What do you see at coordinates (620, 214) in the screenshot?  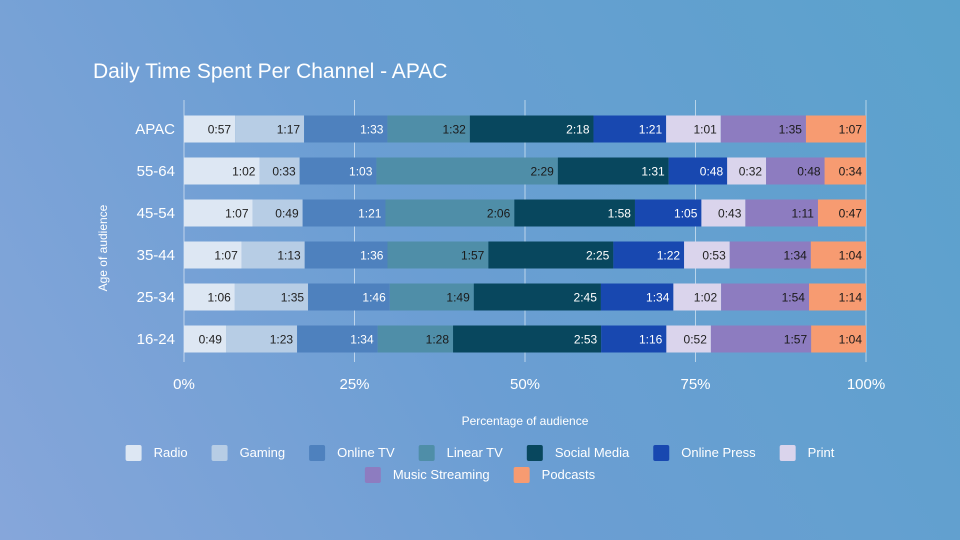 I see `data-label: 1:58` at bounding box center [620, 214].